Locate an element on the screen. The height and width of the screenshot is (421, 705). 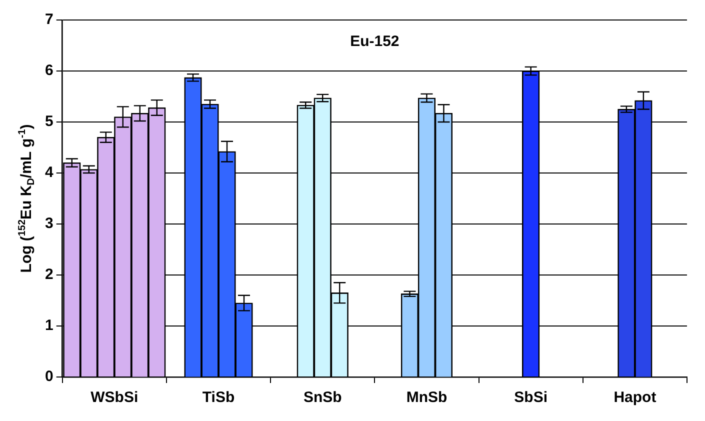
y-tick-label: 7 is located at coordinates (49, 19).